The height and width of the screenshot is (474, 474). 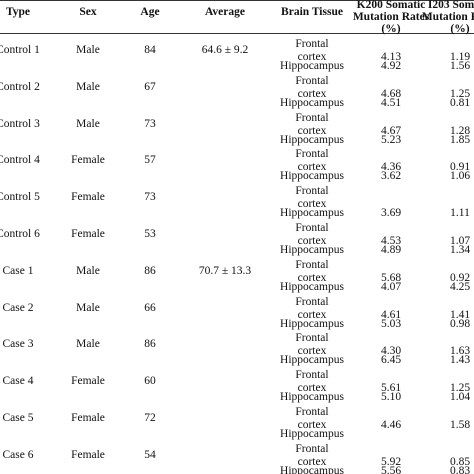 I want to click on subject-type: Case 6, so click(x=18, y=454).